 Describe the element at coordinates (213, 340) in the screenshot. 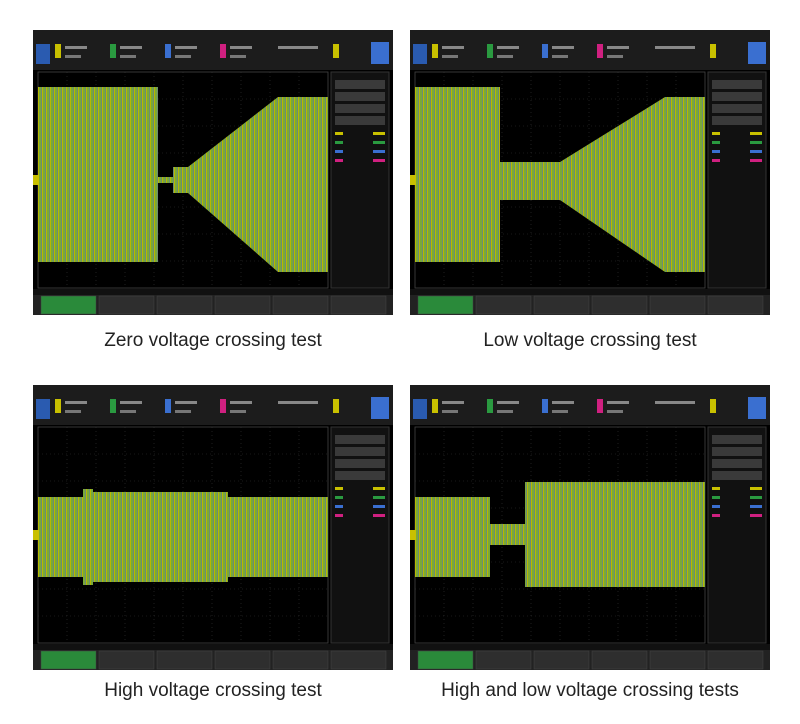

I see `caption: Zero voltage crossing test` at that location.